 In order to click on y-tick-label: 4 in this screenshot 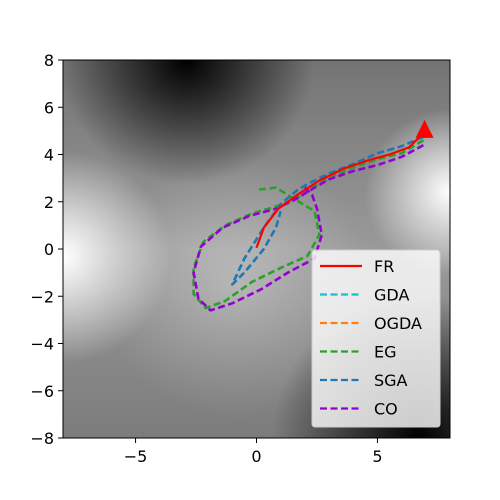, I will do `click(49, 155)`.